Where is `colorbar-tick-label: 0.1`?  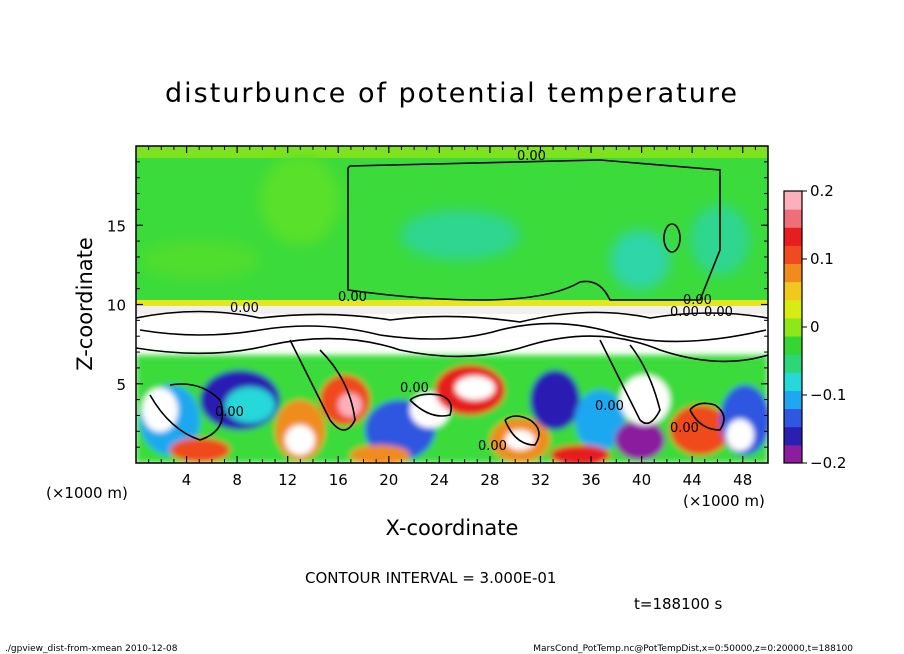 colorbar-tick-label: 0.1 is located at coordinates (822, 259).